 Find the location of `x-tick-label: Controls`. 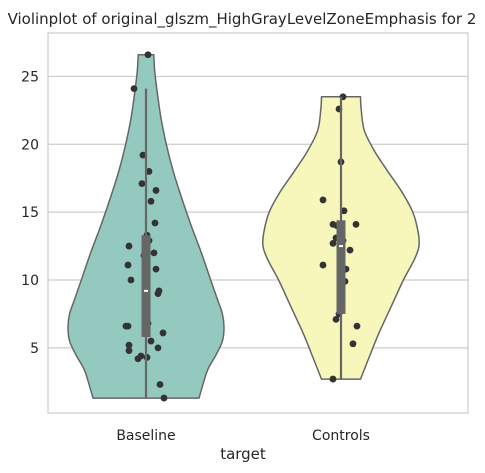

x-tick-label: Controls is located at coordinates (341, 436).